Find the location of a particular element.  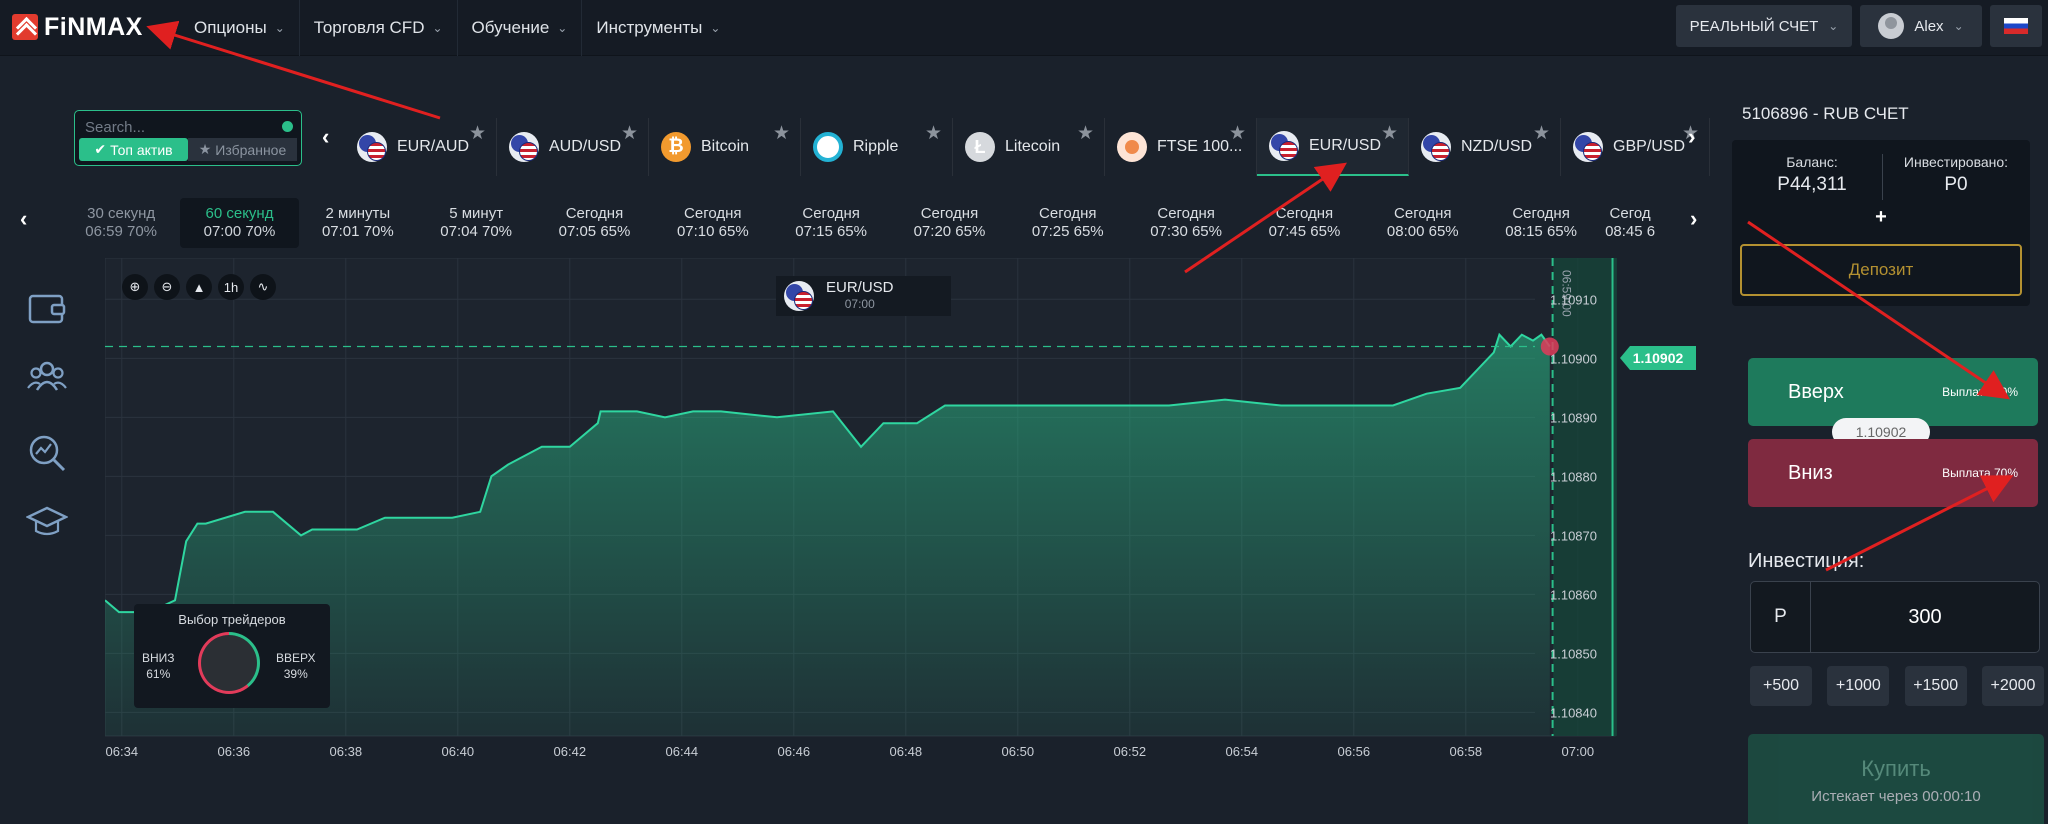

expiry-option: Сегодня 08:15 65% is located at coordinates (1541, 223).